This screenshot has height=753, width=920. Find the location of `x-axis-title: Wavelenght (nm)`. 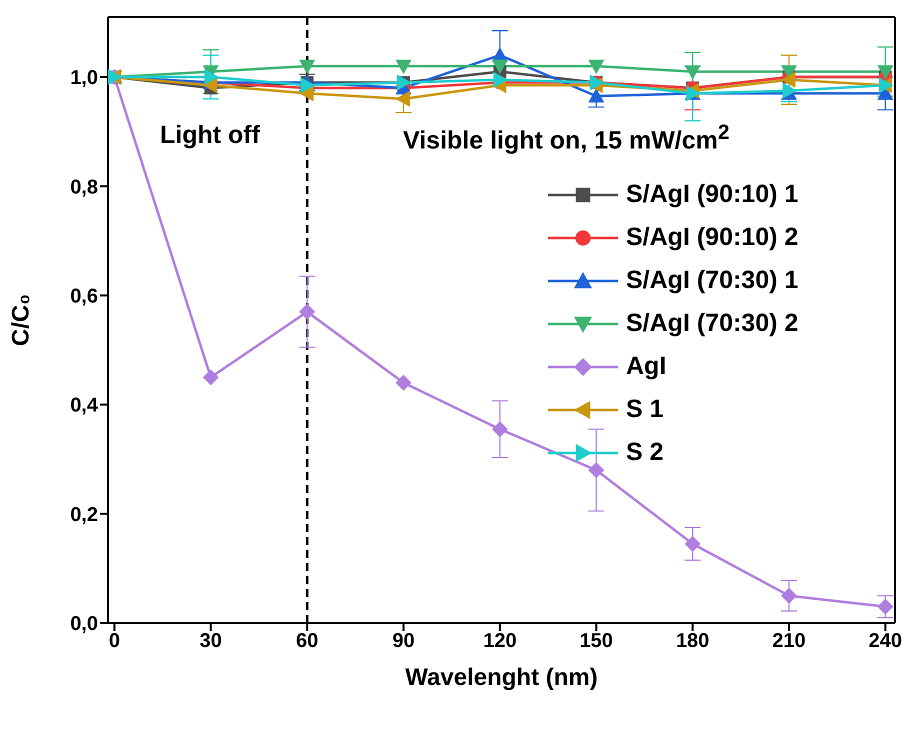

x-axis-title: Wavelenght (nm) is located at coordinates (501, 677).